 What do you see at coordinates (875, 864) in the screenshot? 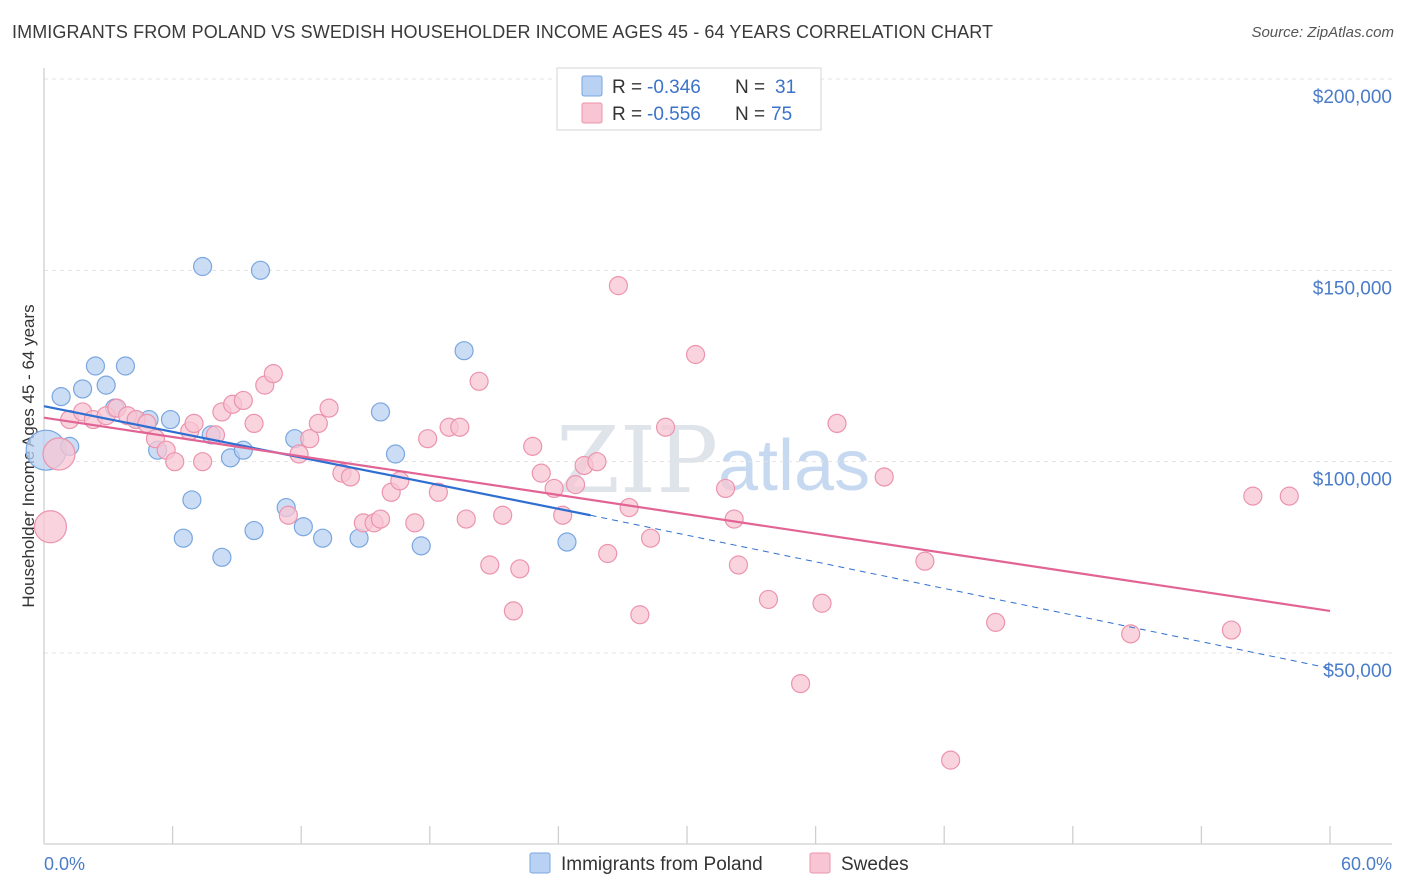
I see `series-legend-label-swedes: Swedes` at bounding box center [875, 864].